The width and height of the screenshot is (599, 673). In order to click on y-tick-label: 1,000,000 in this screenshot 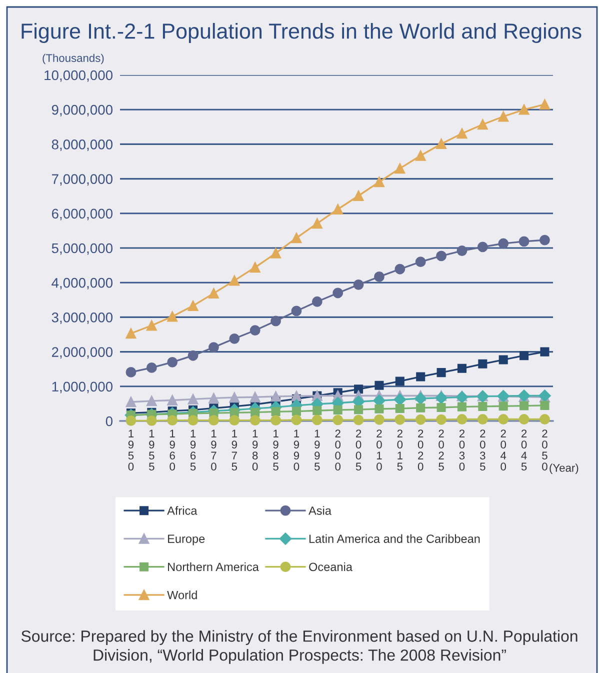, I will do `click(82, 388)`.